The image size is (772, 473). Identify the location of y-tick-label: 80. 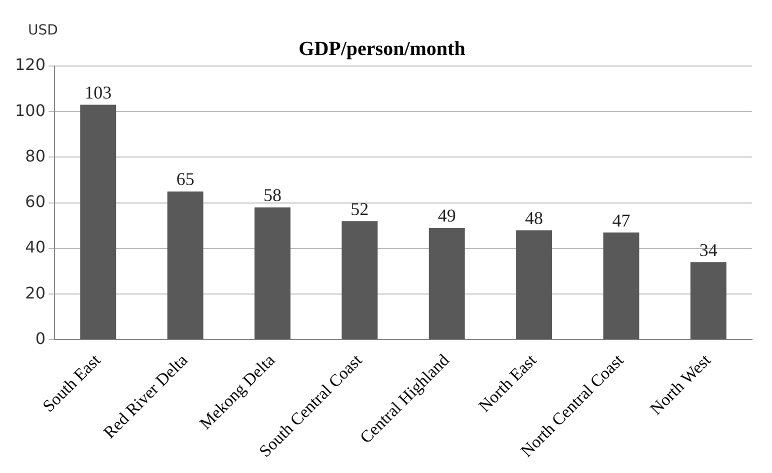
(35, 156).